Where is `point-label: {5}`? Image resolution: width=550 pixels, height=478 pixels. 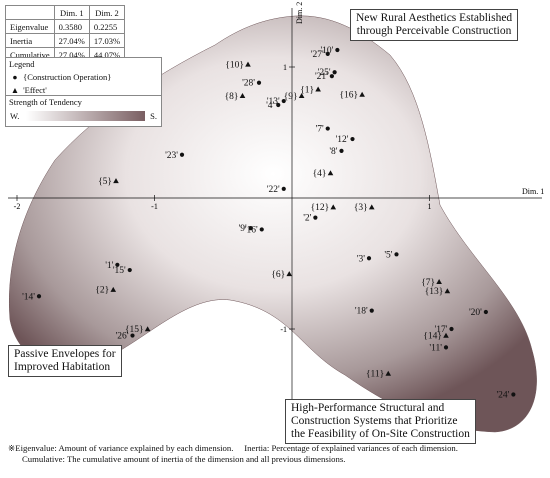
point-label: {5} is located at coordinates (105, 182).